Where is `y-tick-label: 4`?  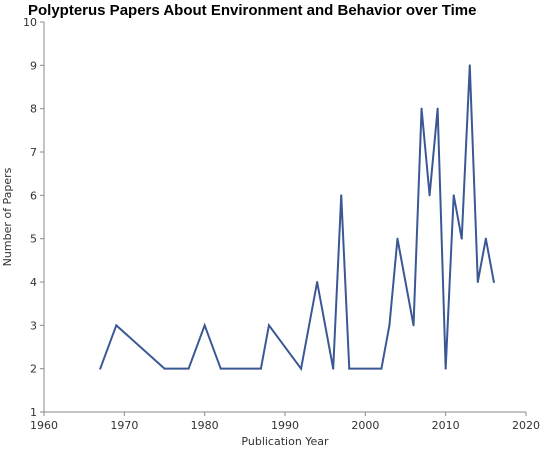
y-tick-label: 4 is located at coordinates (33, 282).